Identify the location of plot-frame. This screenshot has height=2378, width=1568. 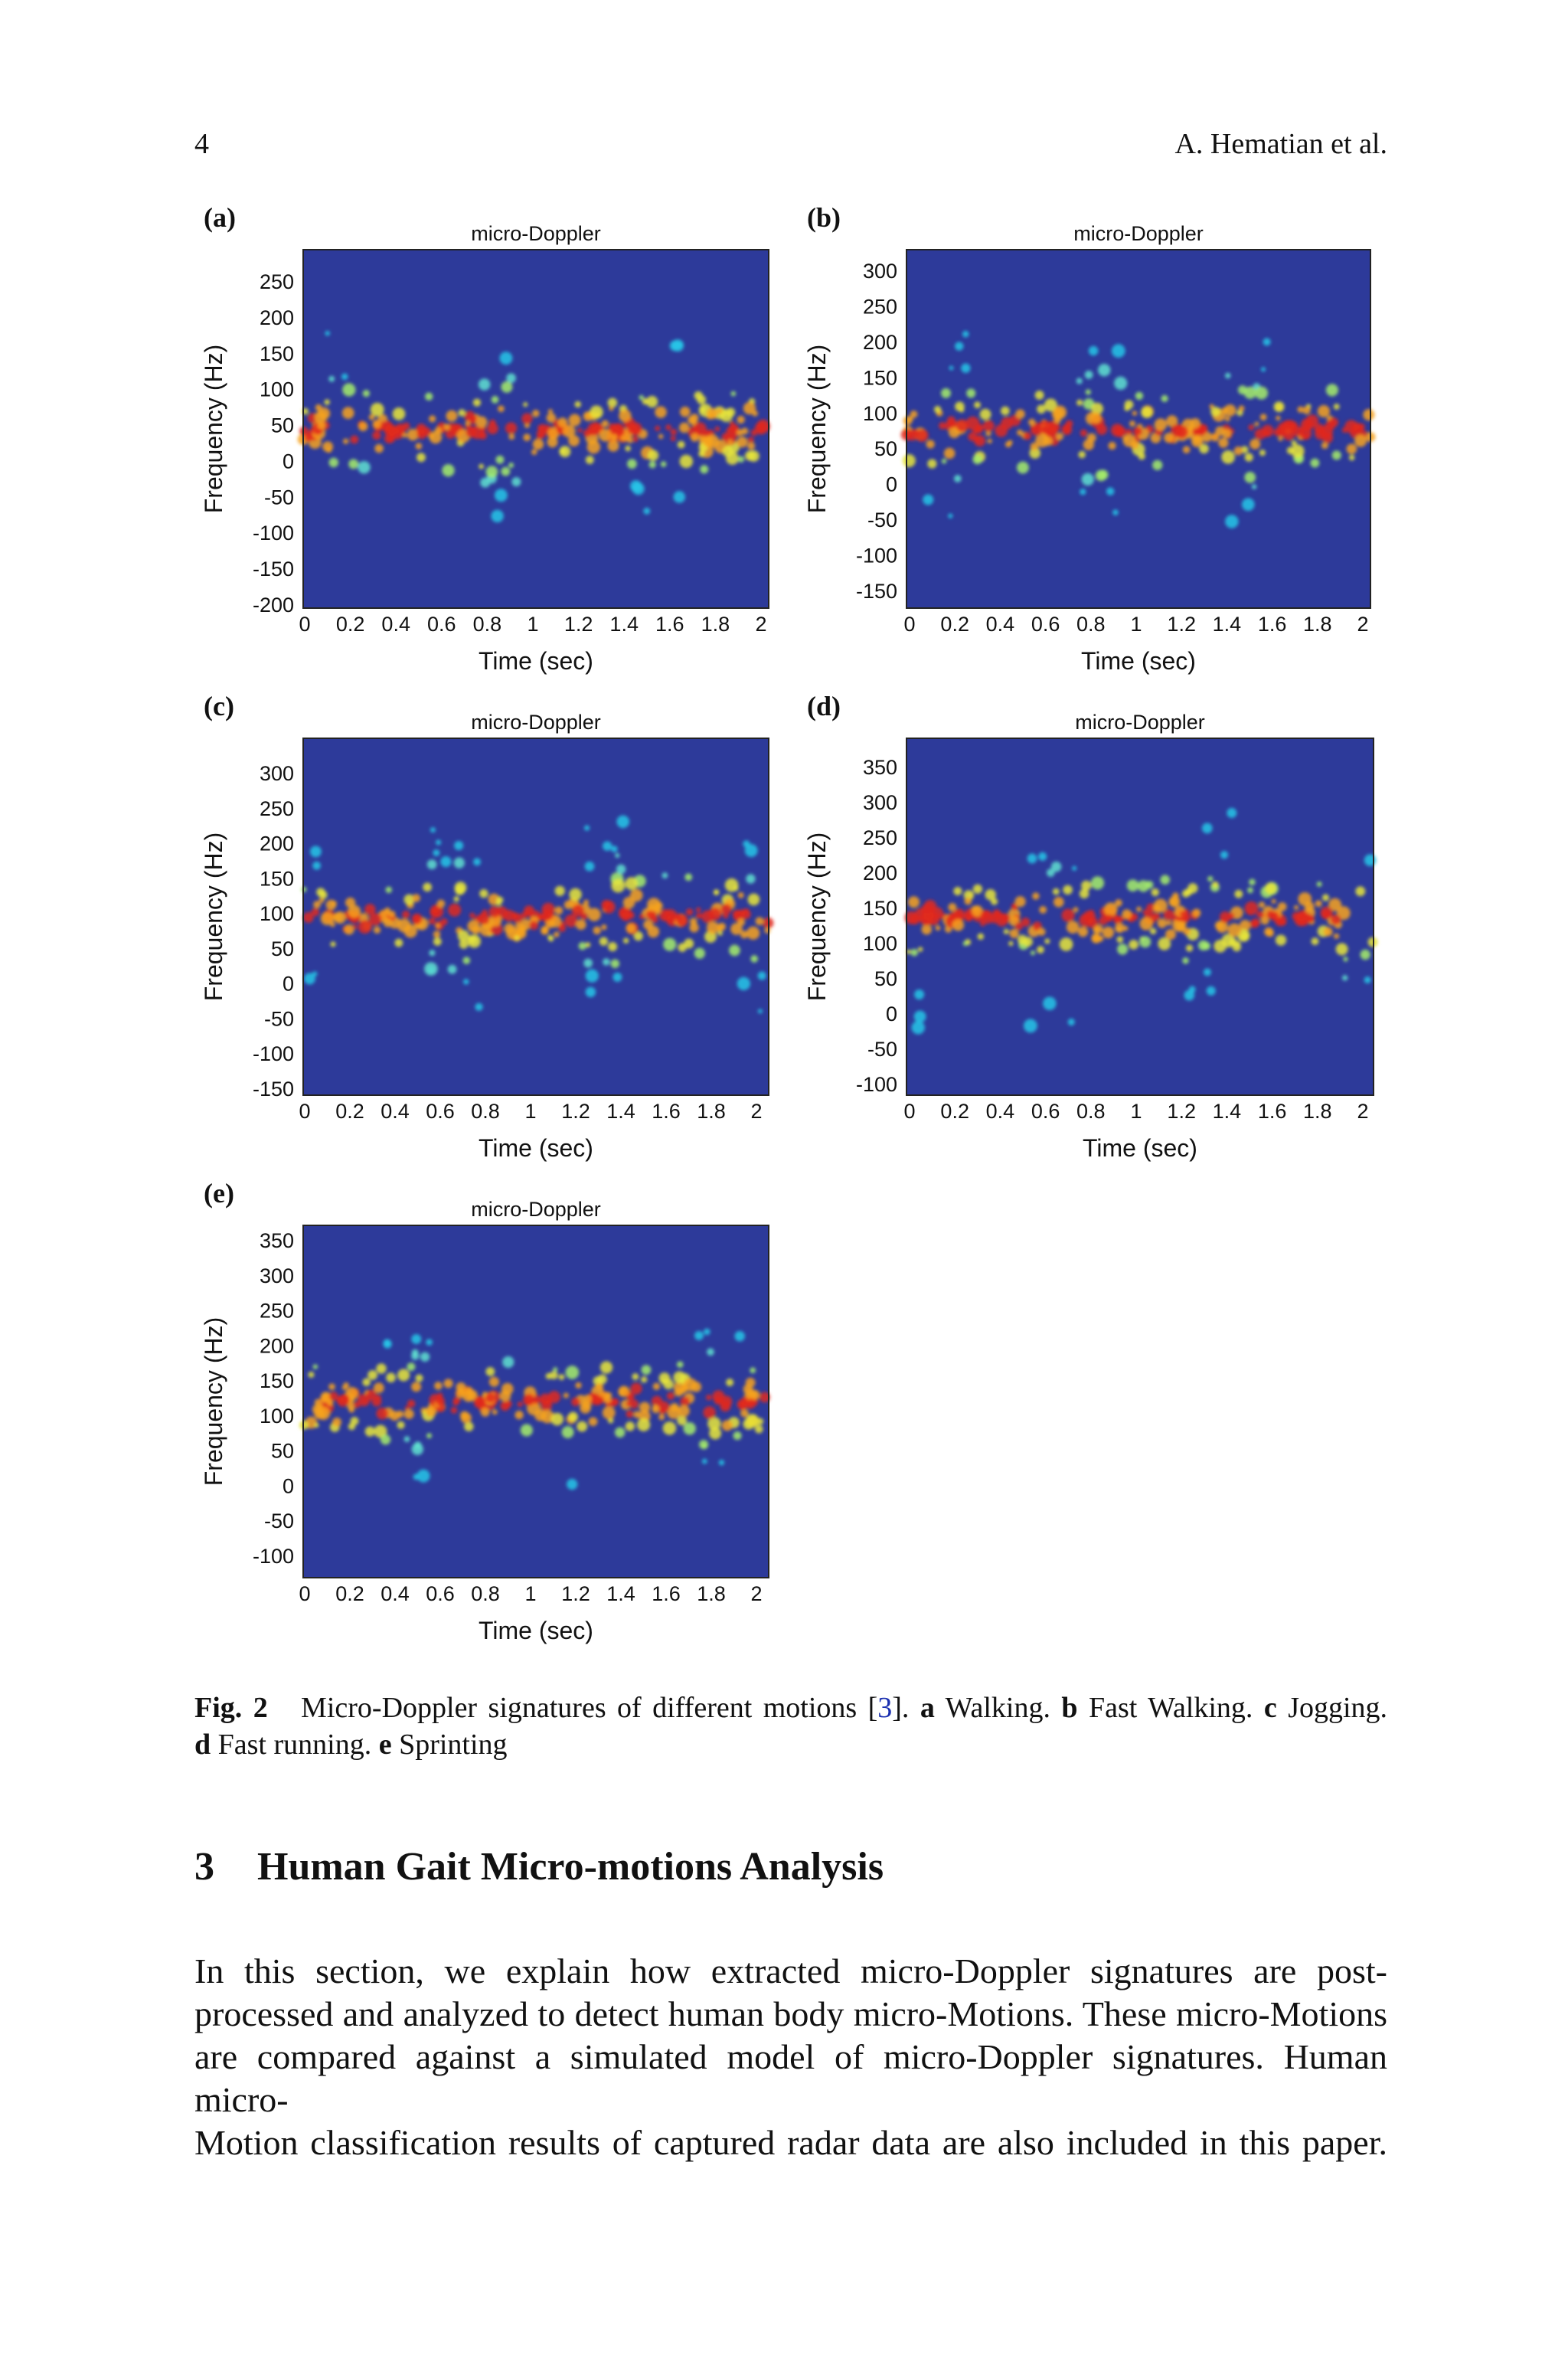
(1140, 917).